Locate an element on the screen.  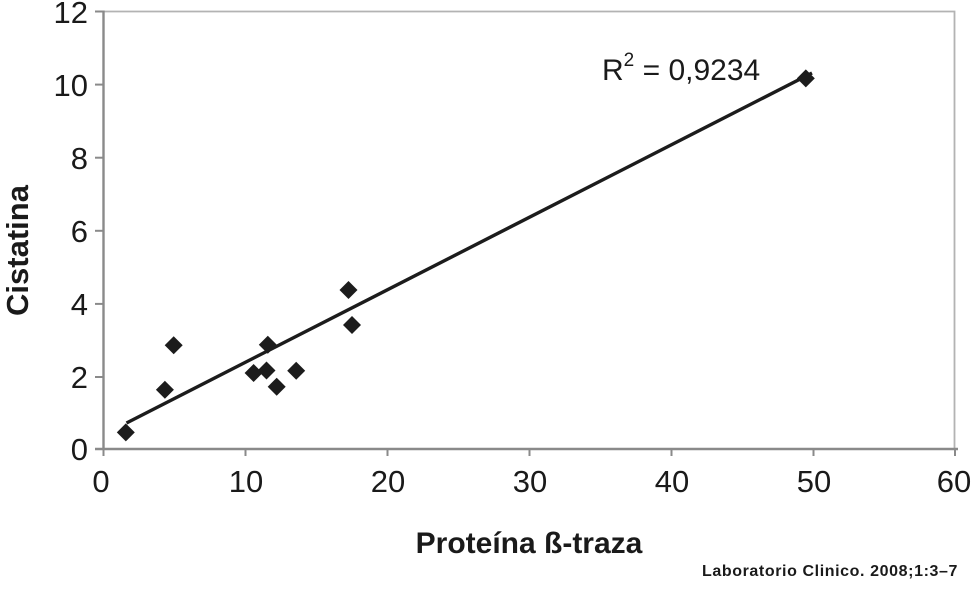
svg-text: 20 is located at coordinates (388, 481).